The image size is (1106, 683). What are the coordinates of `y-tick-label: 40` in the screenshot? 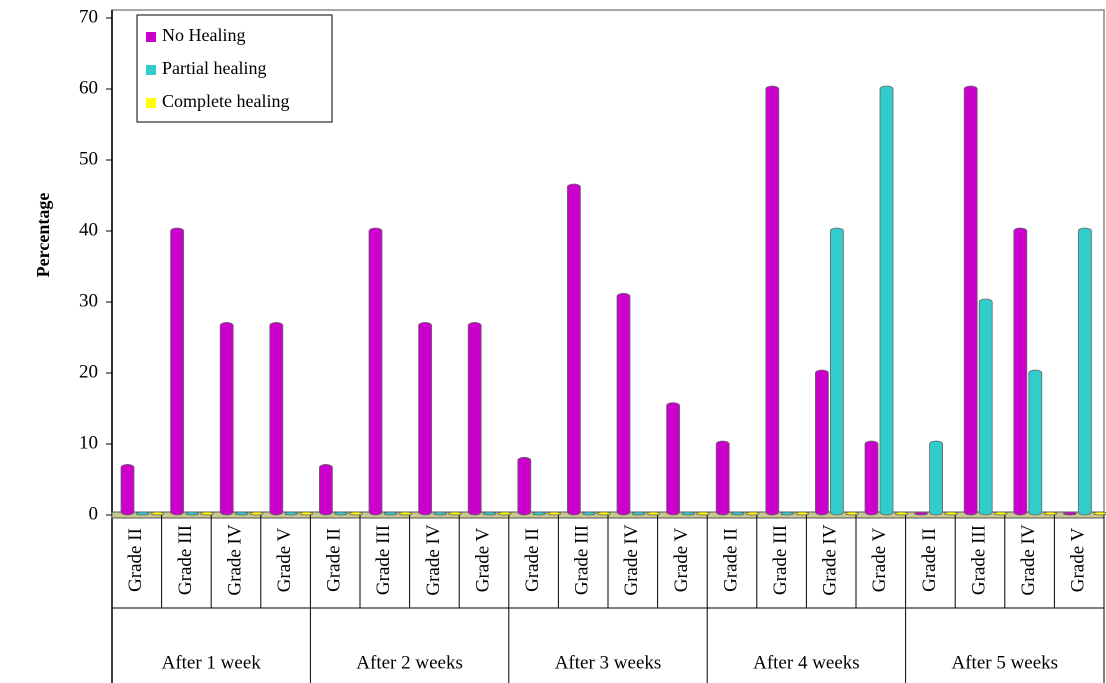 It's located at (88, 229).